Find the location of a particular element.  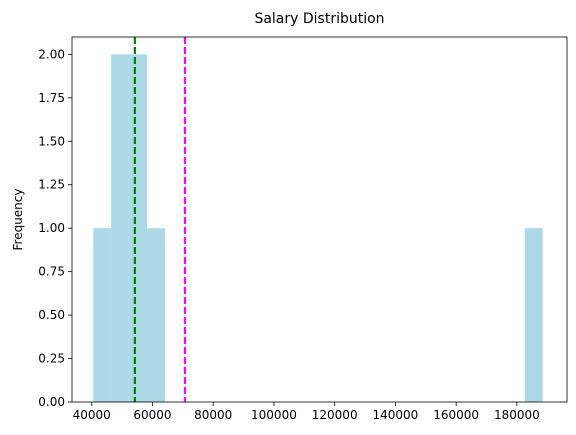

x-tick-label: 120000 is located at coordinates (335, 415).